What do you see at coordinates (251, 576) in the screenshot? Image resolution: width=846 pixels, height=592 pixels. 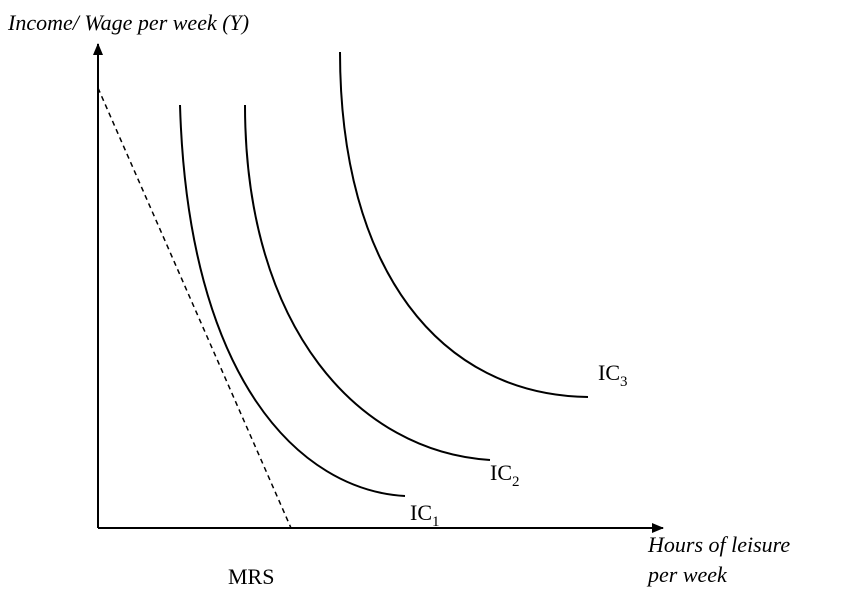 I see `mrs-label: MRS` at bounding box center [251, 576].